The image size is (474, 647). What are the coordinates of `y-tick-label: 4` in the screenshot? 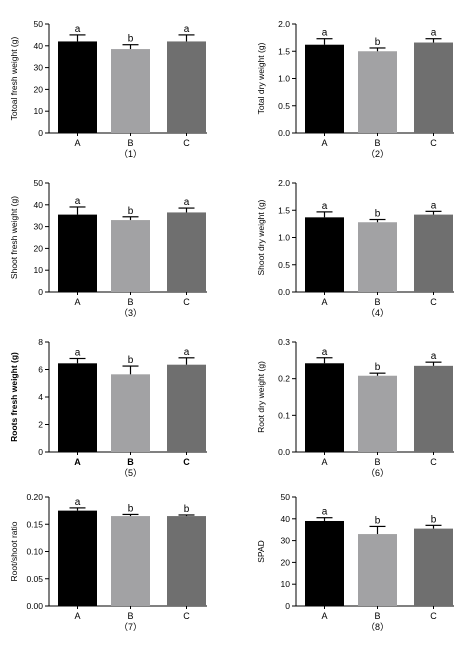 It's located at (40, 397).